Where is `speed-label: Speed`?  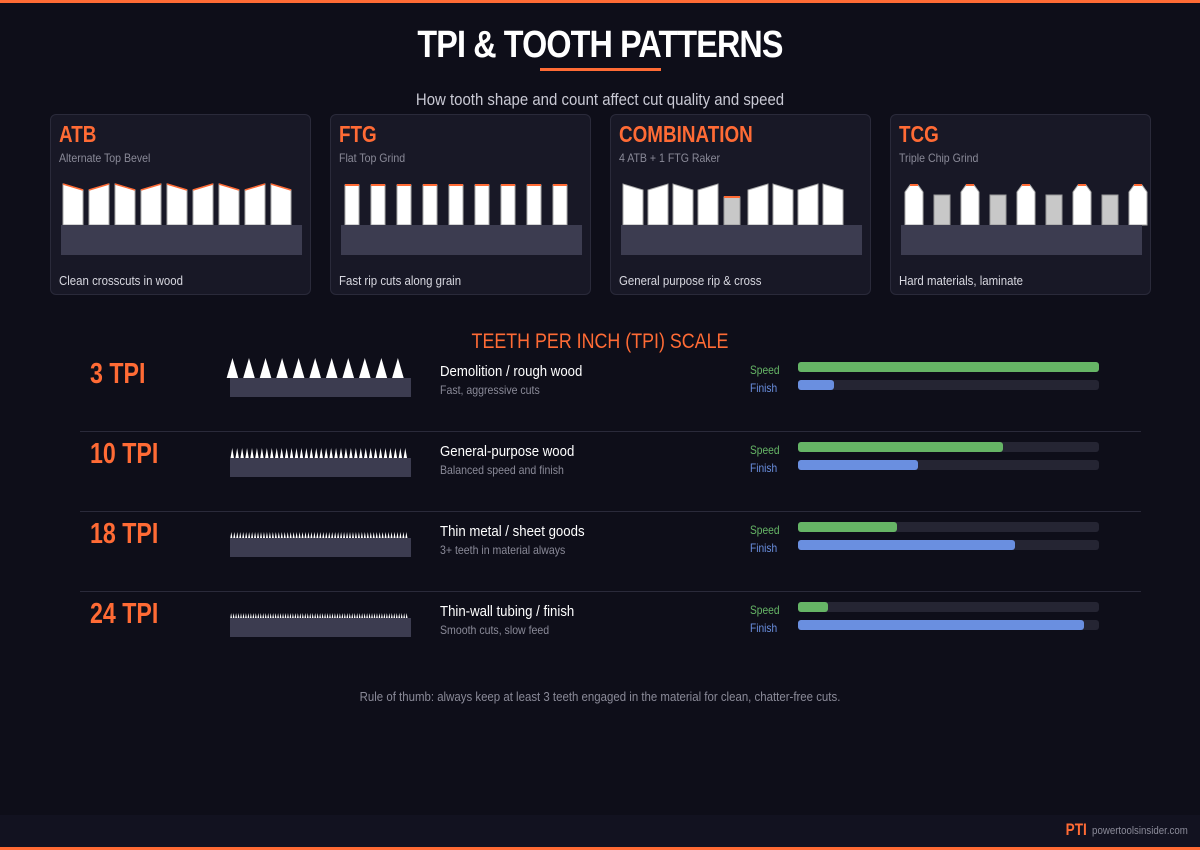
speed-label: Speed is located at coordinates (765, 530).